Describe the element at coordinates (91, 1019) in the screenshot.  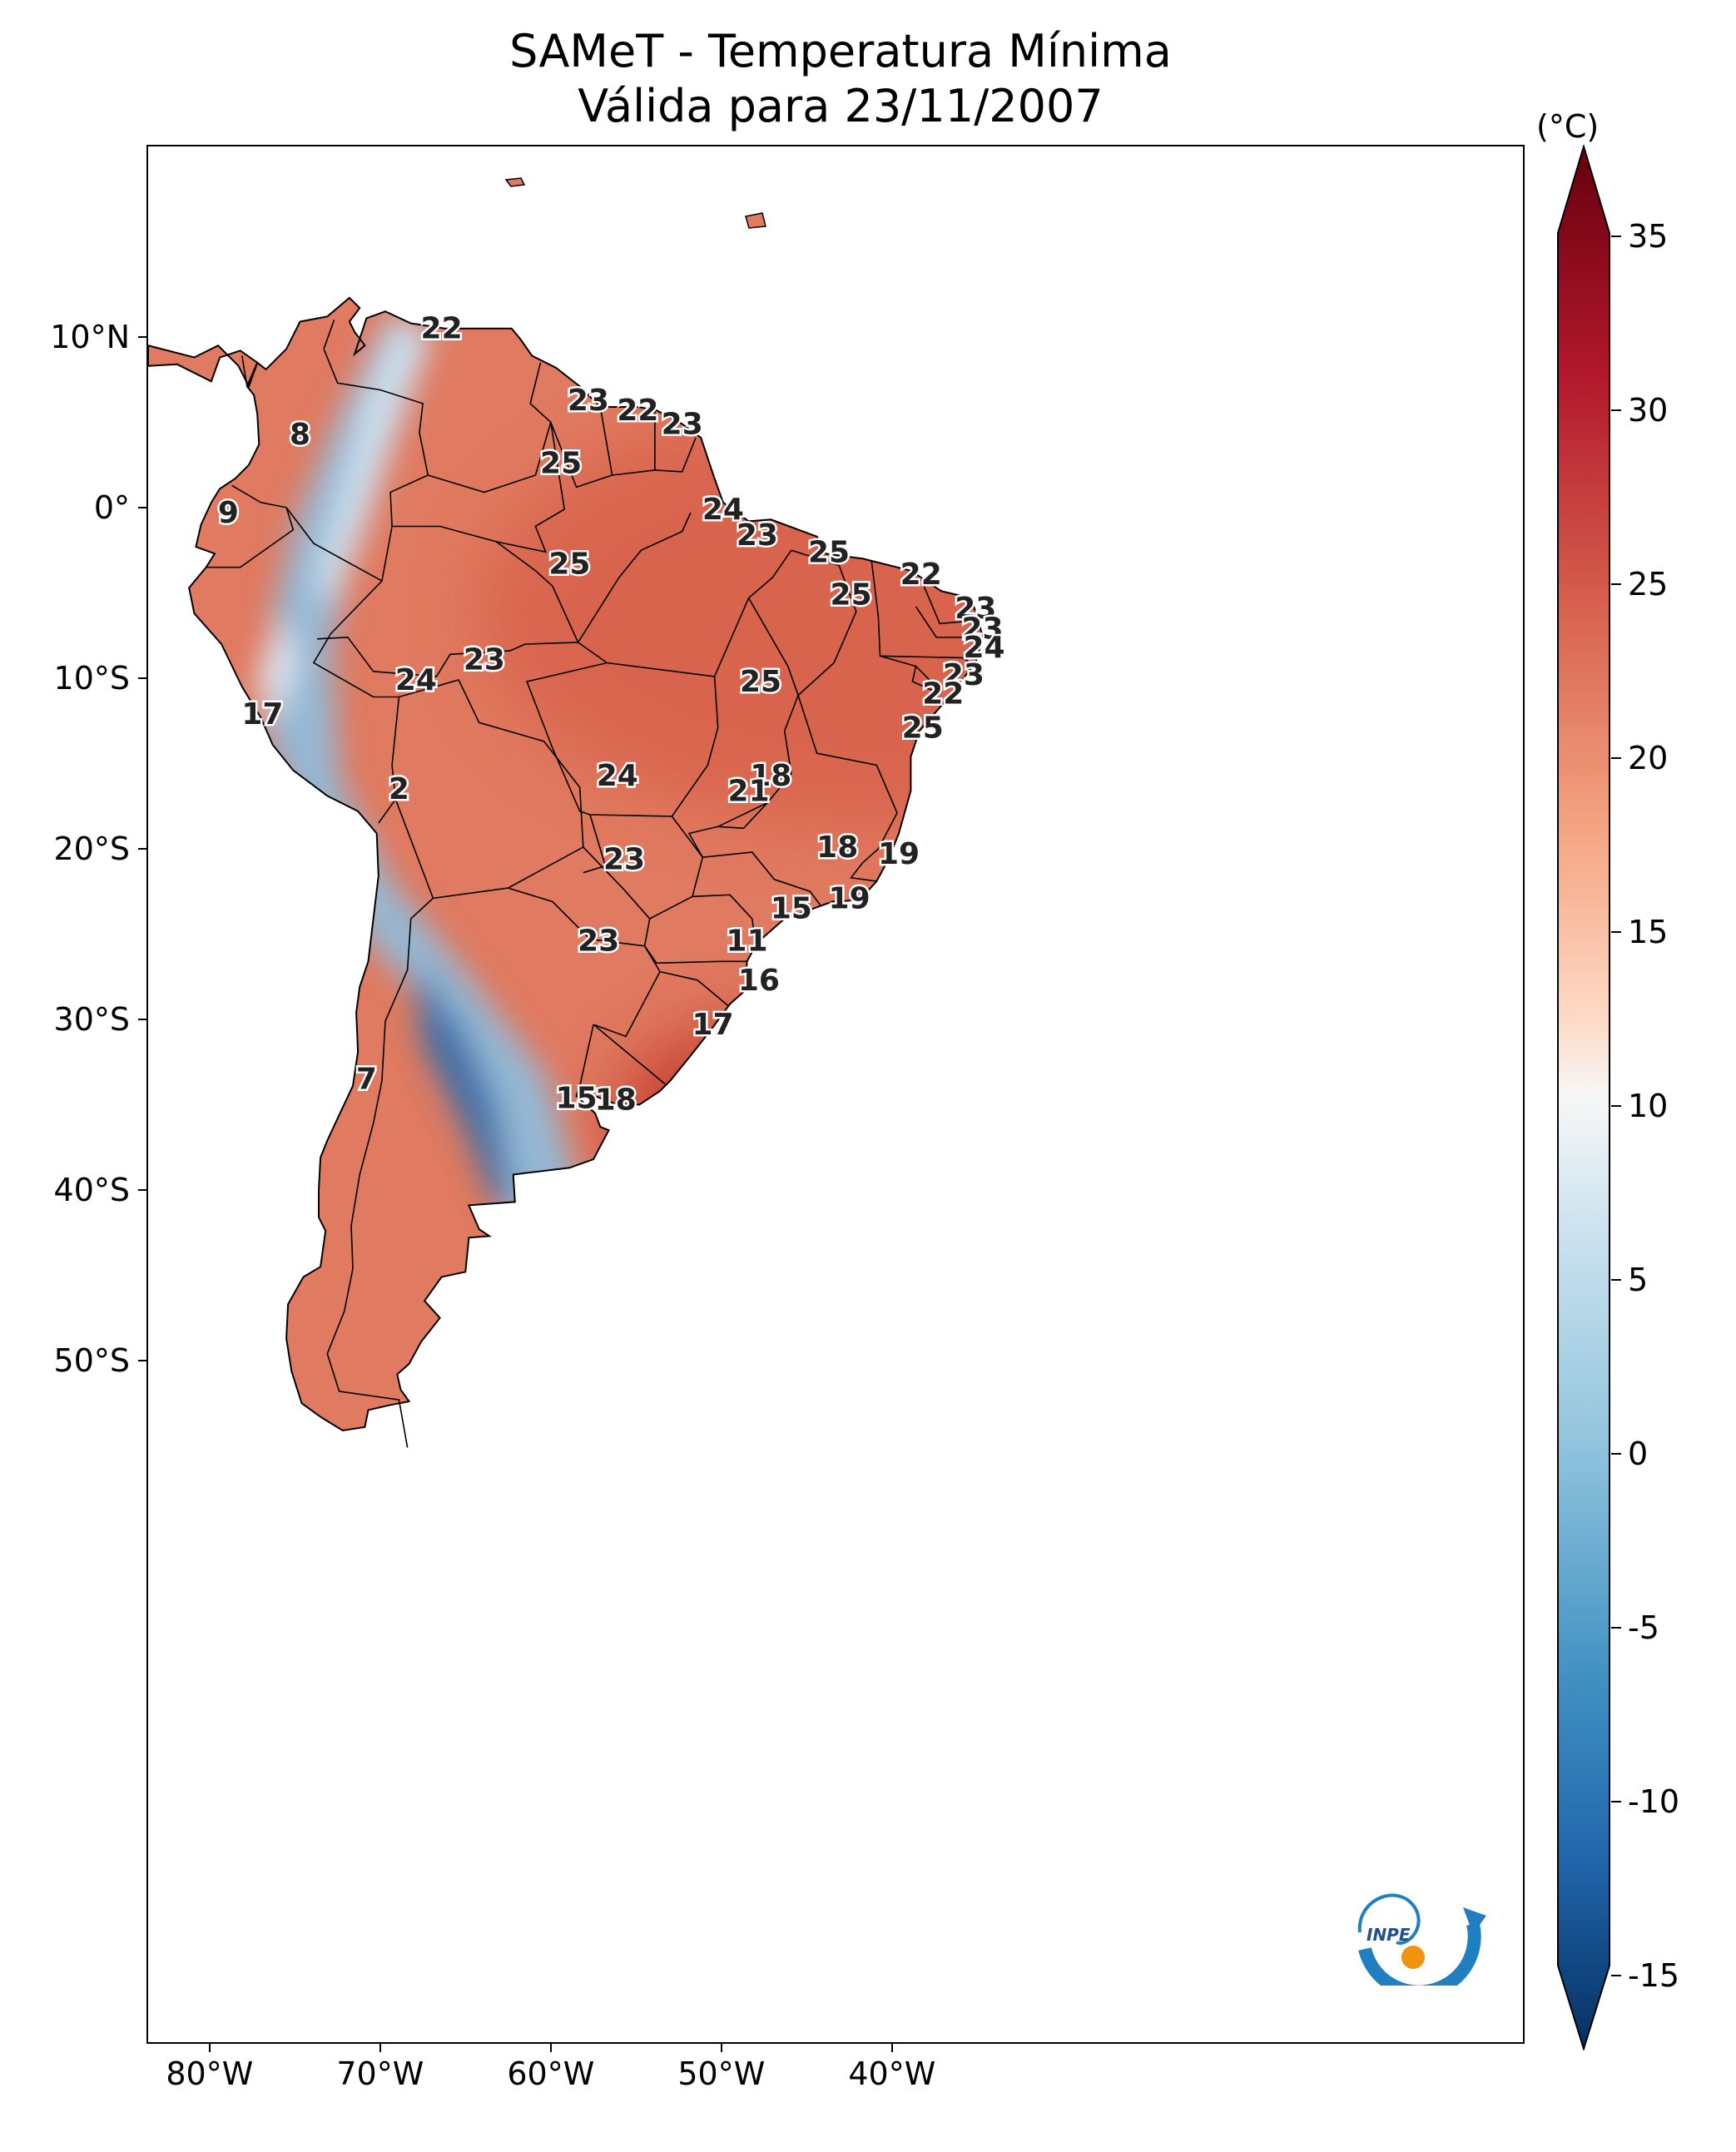
I see `lat-label: 30°S` at that location.